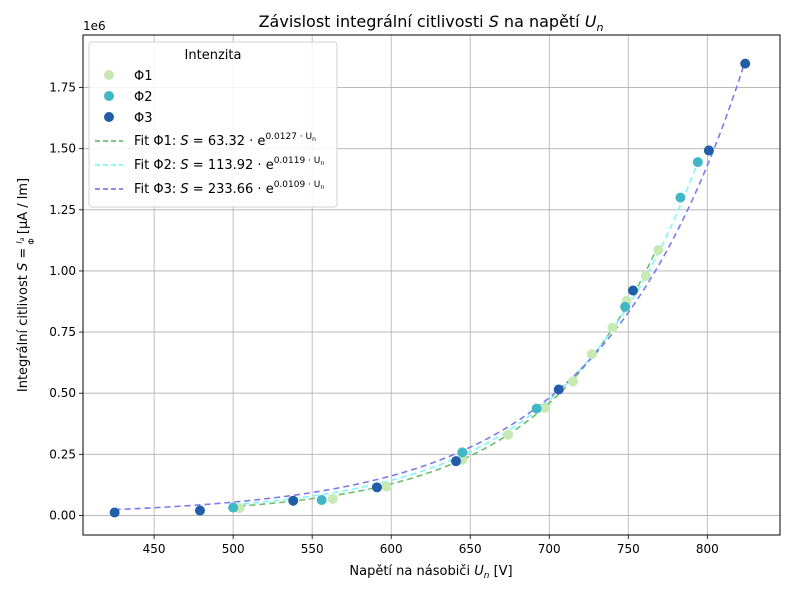  What do you see at coordinates (109, 96) in the screenshot?
I see `legend-marker-phi2` at bounding box center [109, 96].